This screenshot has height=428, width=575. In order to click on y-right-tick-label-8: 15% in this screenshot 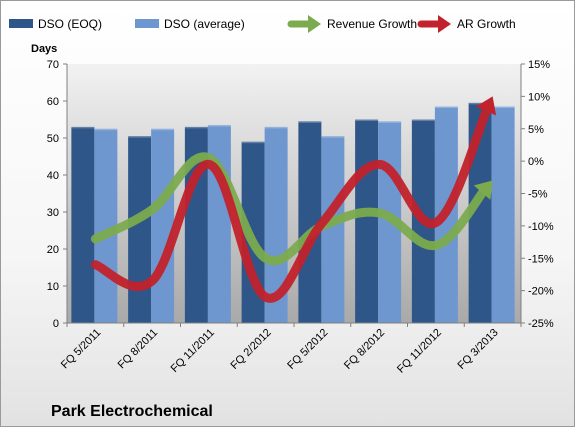, I will do `click(539, 65)`.